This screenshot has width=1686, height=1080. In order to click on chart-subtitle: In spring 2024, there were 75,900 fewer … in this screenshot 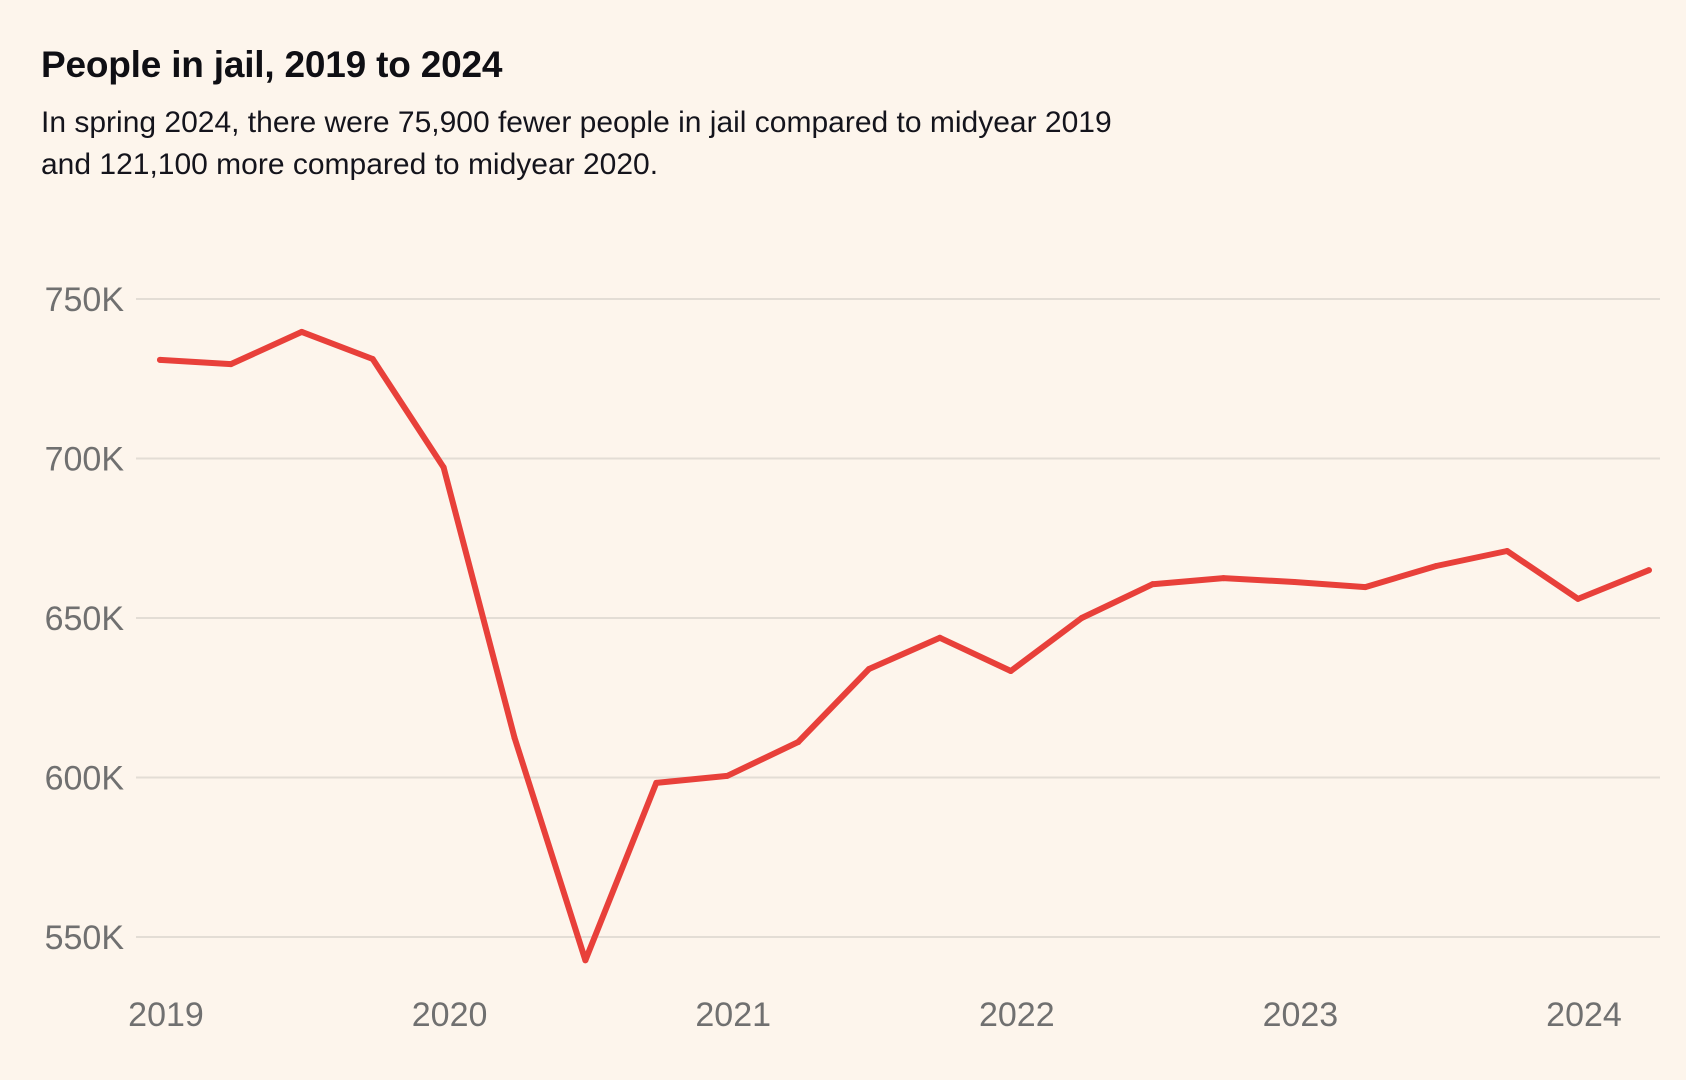, I will do `click(651, 144)`.